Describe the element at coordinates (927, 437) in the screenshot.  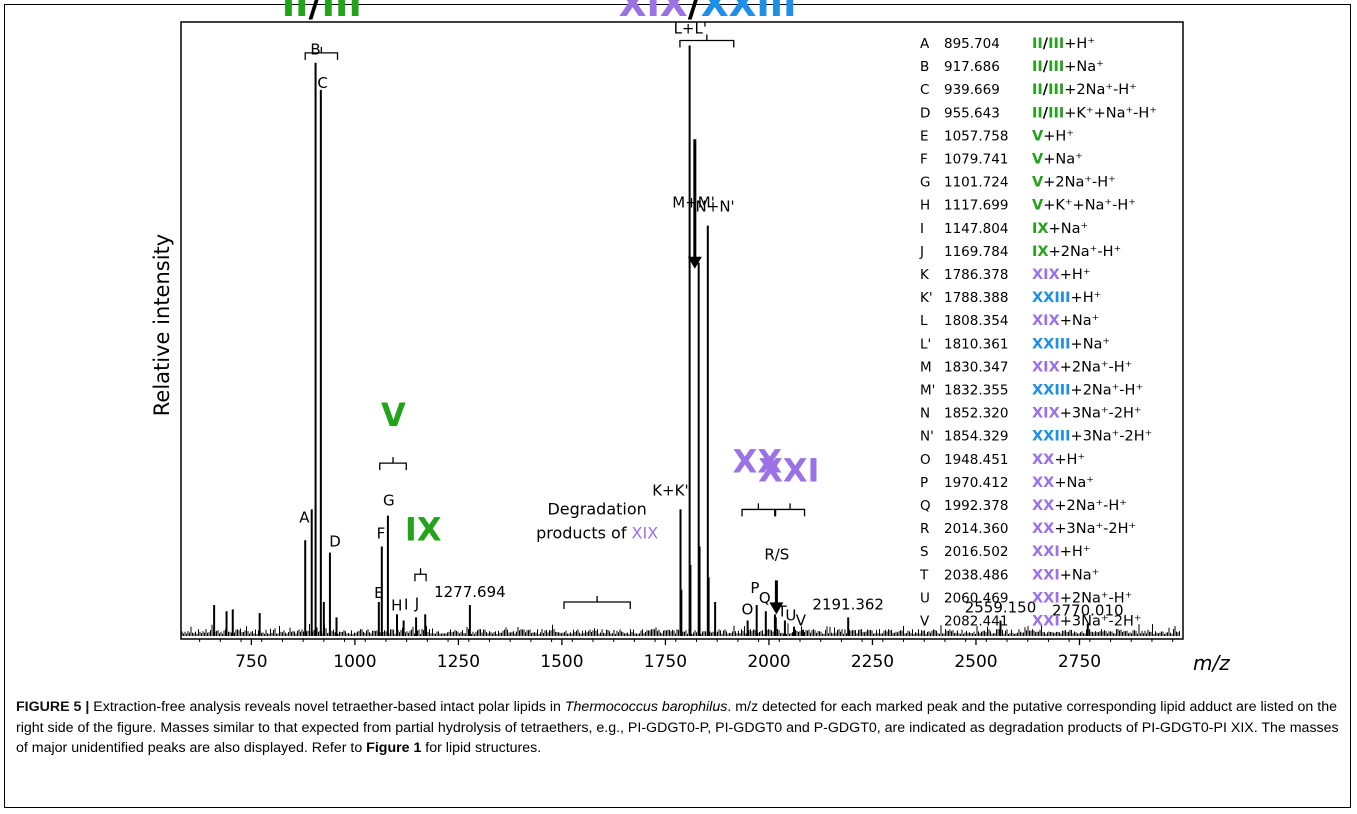
I see `legend-key-18: N'` at that location.